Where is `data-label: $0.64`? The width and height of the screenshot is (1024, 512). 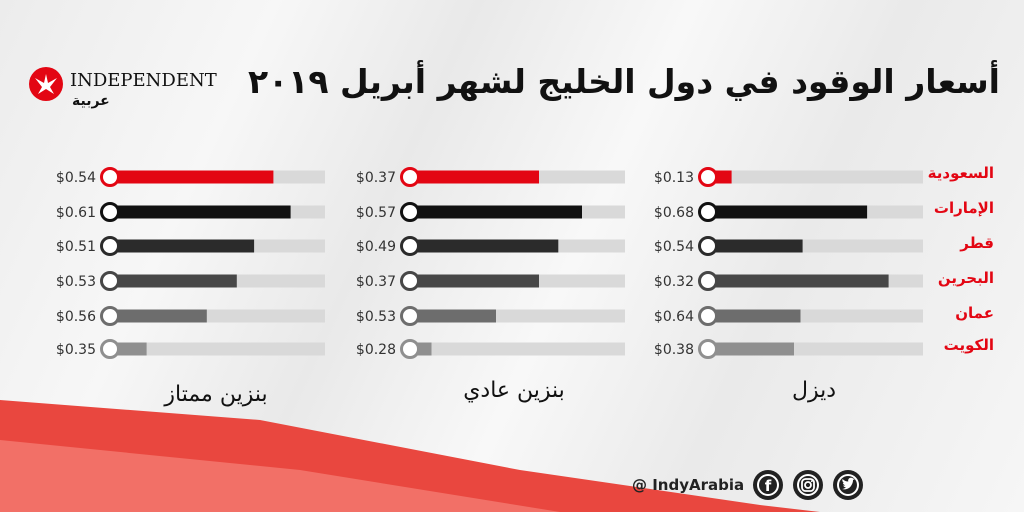 data-label: $0.64 is located at coordinates (674, 317).